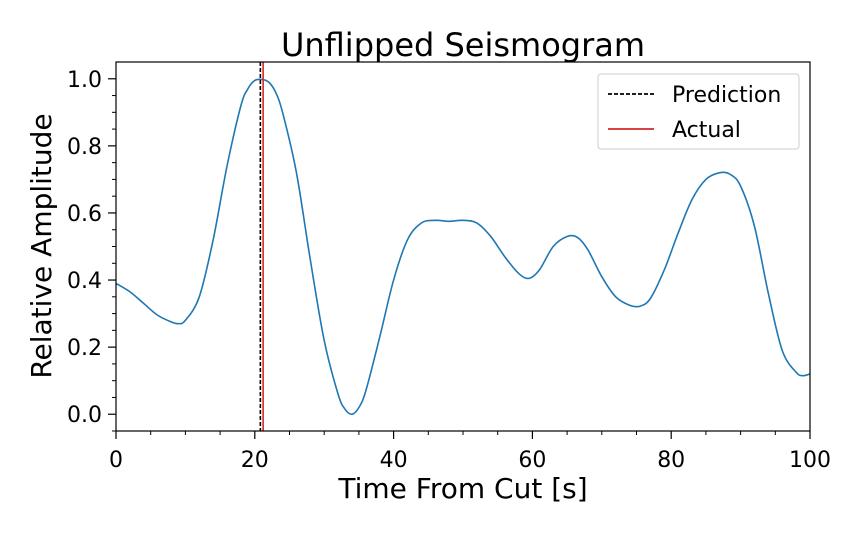 This screenshot has width=864, height=533. I want to click on x-tick-label: 0, so click(116, 460).